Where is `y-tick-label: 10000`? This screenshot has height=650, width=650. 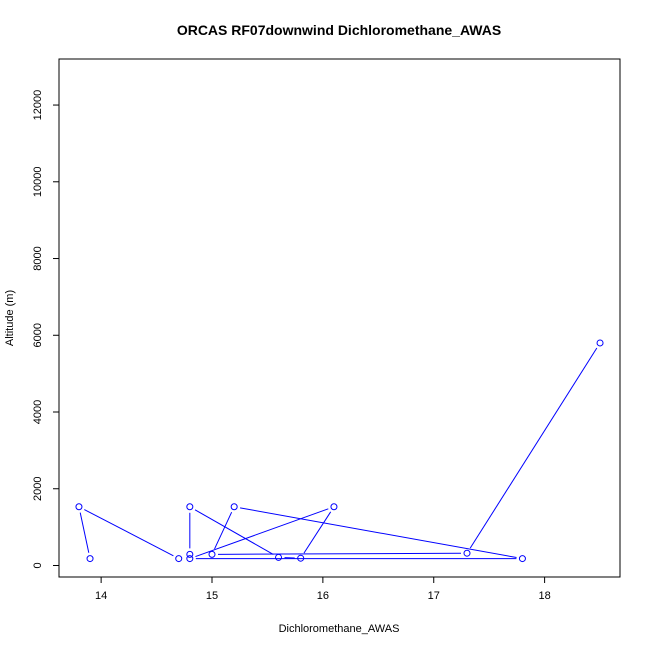 y-tick-label: 10000 is located at coordinates (38, 181).